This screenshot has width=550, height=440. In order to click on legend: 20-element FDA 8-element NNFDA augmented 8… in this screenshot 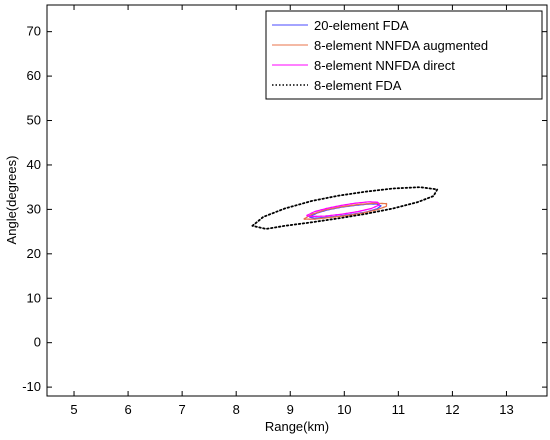, I will do `click(404, 55)`.